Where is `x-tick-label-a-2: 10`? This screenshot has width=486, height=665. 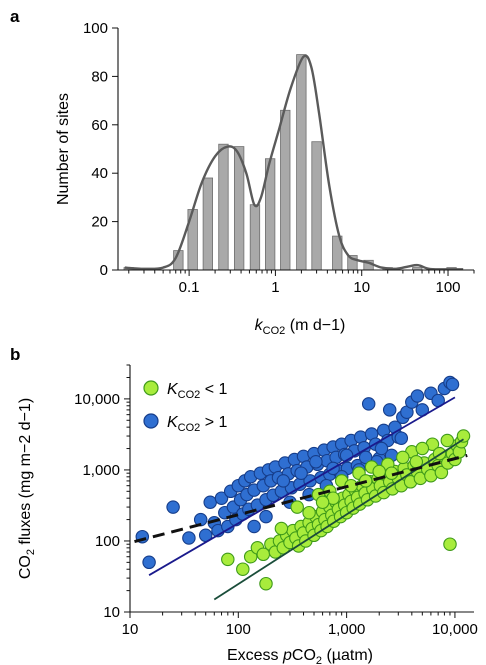 x-tick-label-a-2: 10 is located at coordinates (361, 287).